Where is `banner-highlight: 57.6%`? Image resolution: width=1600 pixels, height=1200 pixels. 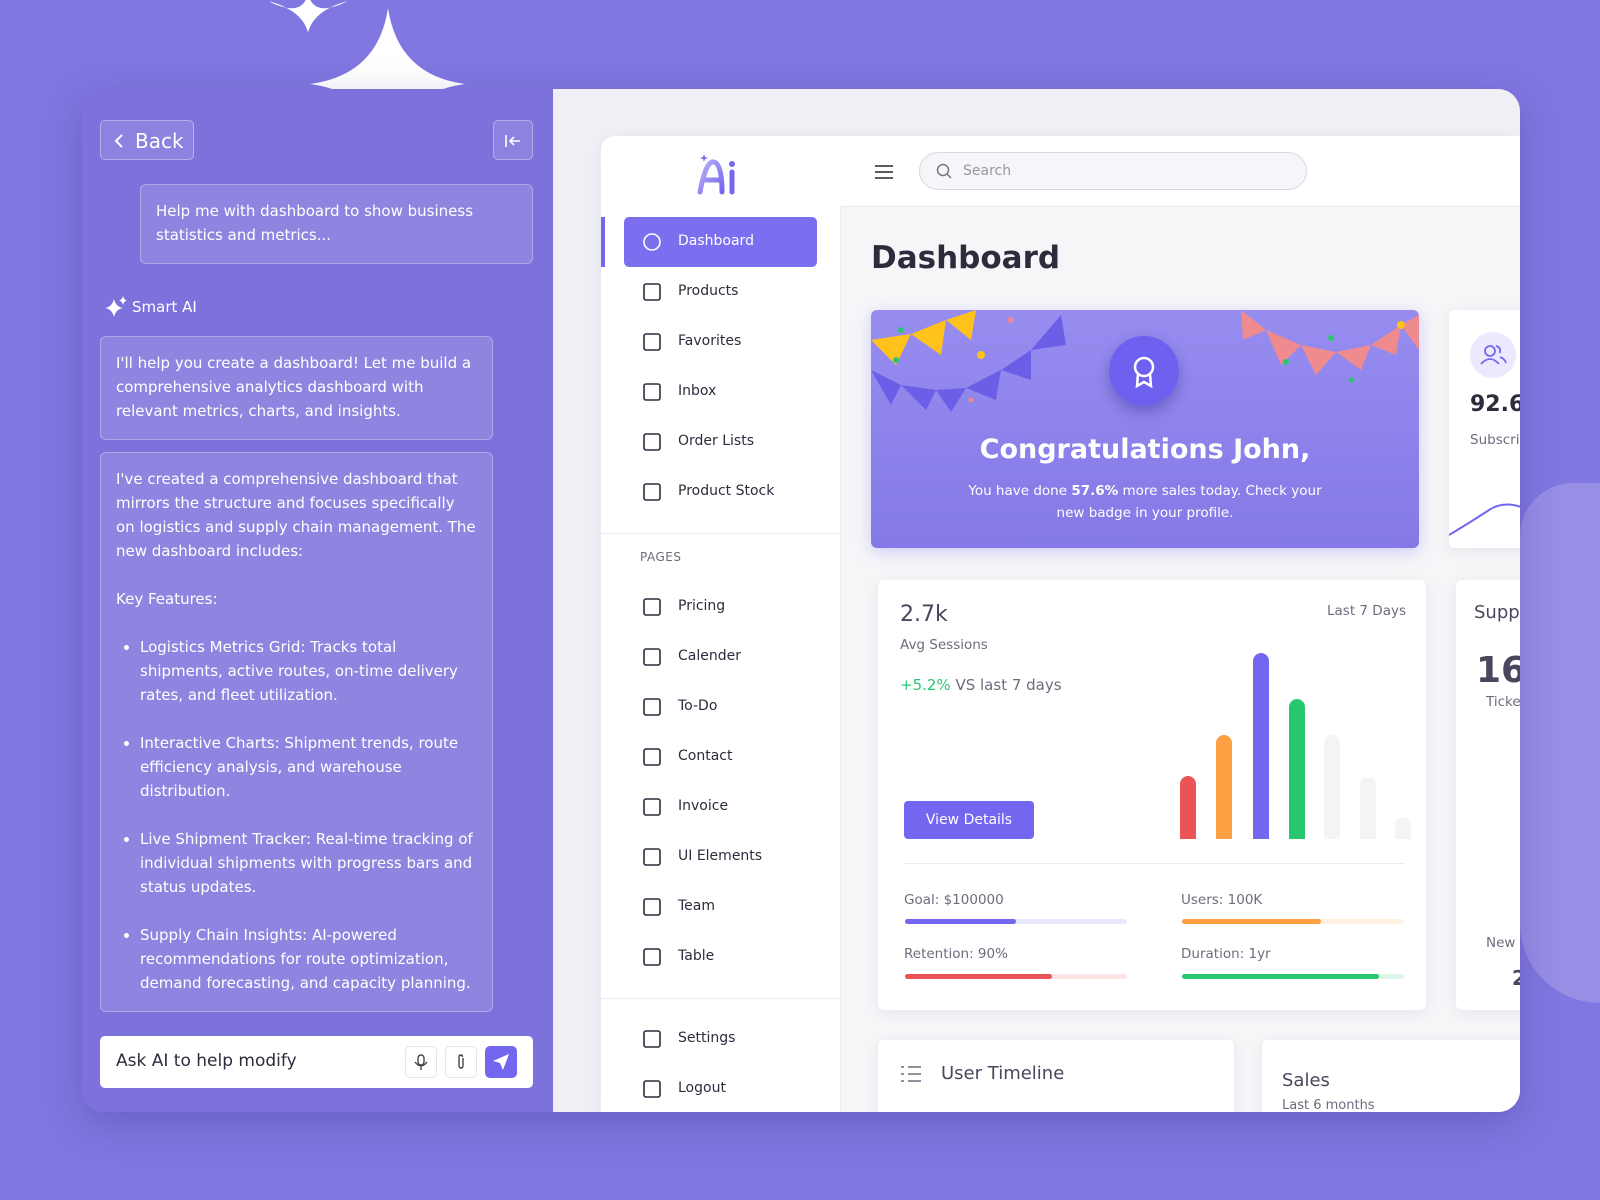
banner-highlight: 57.6% is located at coordinates (1095, 491).